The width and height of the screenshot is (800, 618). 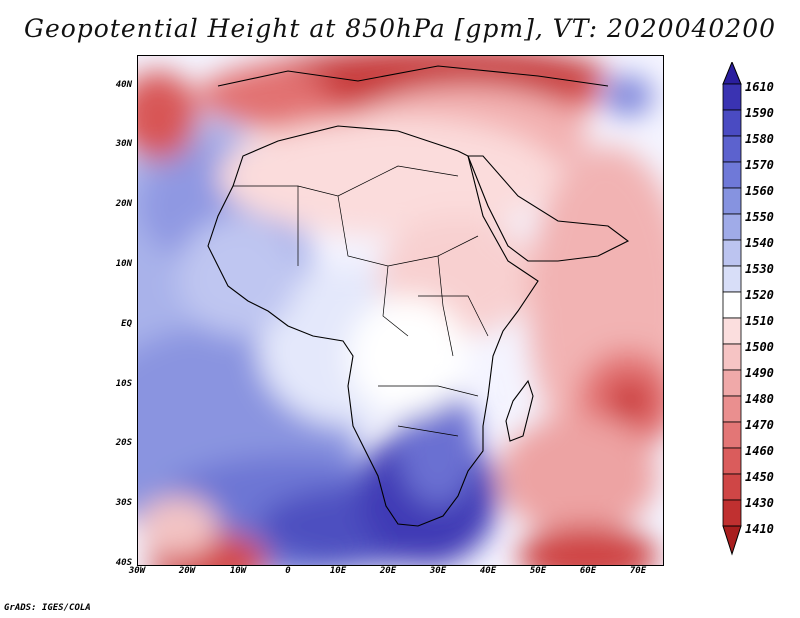 I want to click on x-label-40e: 40E, so click(x=488, y=571).